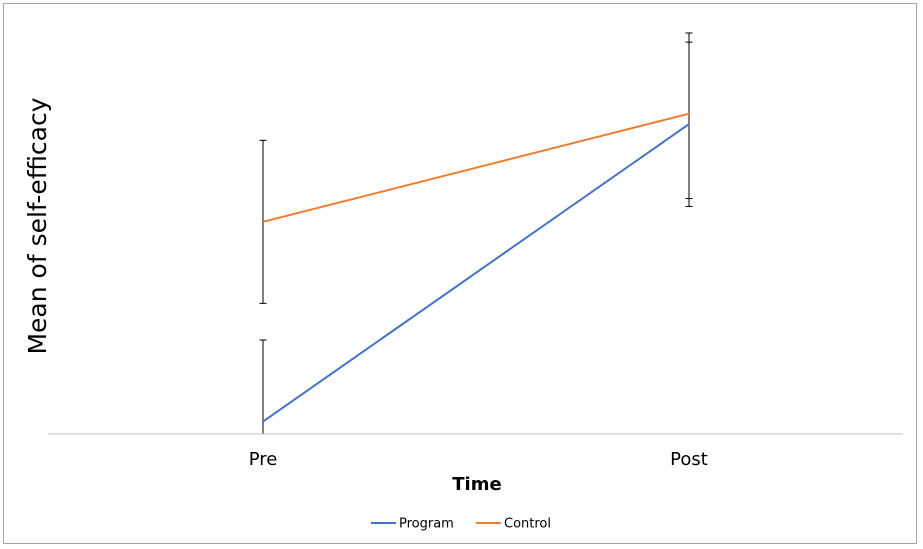  What do you see at coordinates (689, 459) in the screenshot?
I see `x-tick-label-post: Post` at bounding box center [689, 459].